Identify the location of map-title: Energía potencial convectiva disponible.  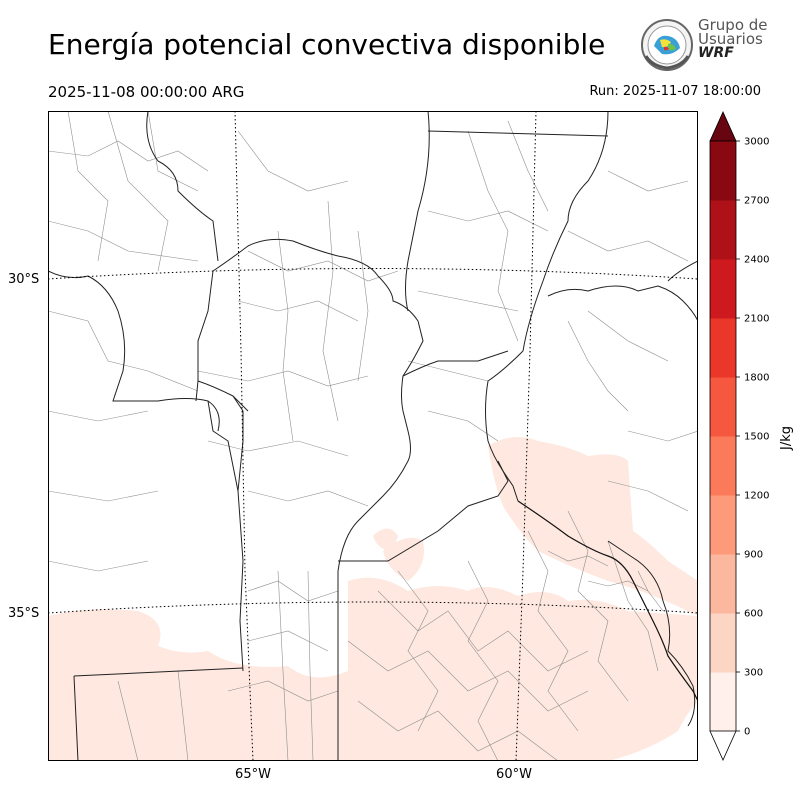
(327, 44).